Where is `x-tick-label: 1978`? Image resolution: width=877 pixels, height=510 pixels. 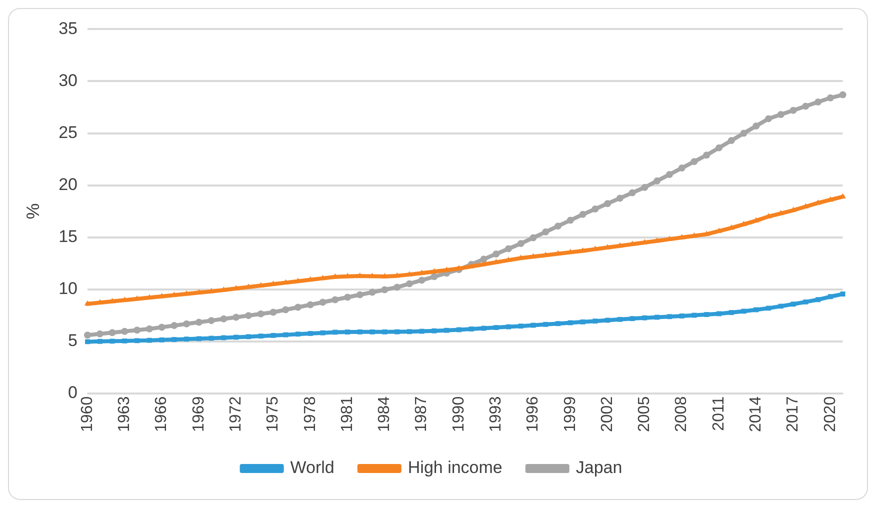 x-tick-label: 1978 is located at coordinates (310, 414).